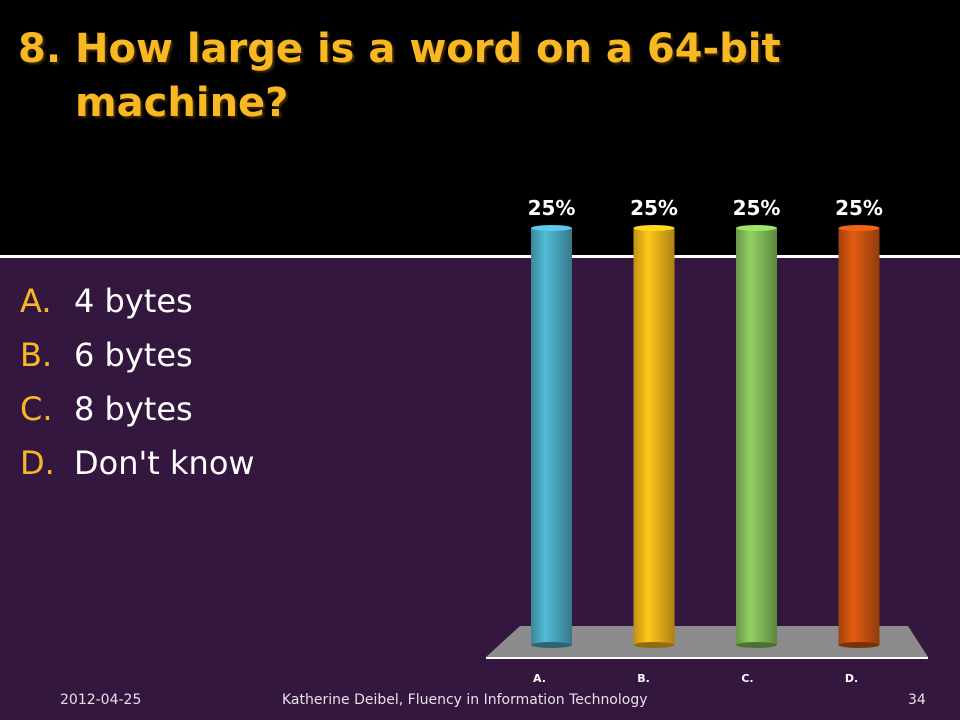 The height and width of the screenshot is (720, 960). I want to click on bar-b, so click(654, 436).